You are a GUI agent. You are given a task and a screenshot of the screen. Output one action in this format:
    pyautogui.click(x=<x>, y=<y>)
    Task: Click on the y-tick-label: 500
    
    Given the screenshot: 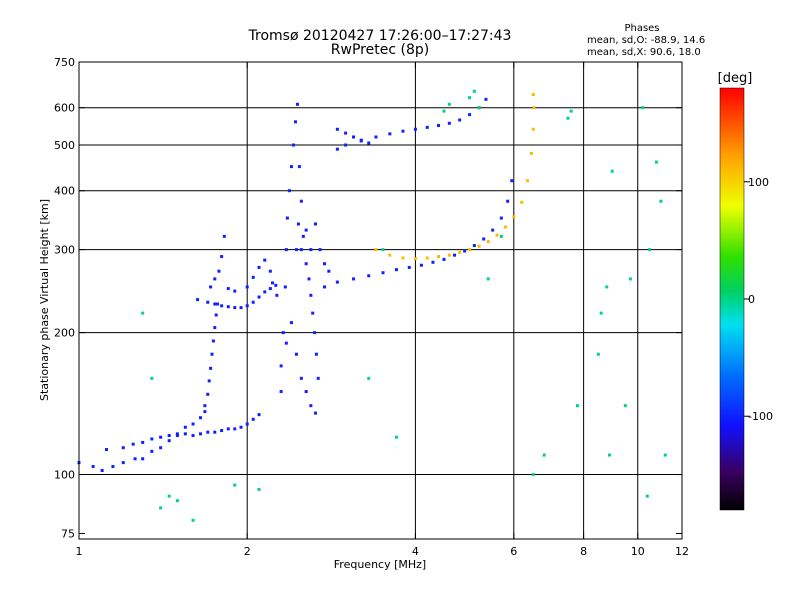 What is the action you would take?
    pyautogui.click(x=64, y=145)
    